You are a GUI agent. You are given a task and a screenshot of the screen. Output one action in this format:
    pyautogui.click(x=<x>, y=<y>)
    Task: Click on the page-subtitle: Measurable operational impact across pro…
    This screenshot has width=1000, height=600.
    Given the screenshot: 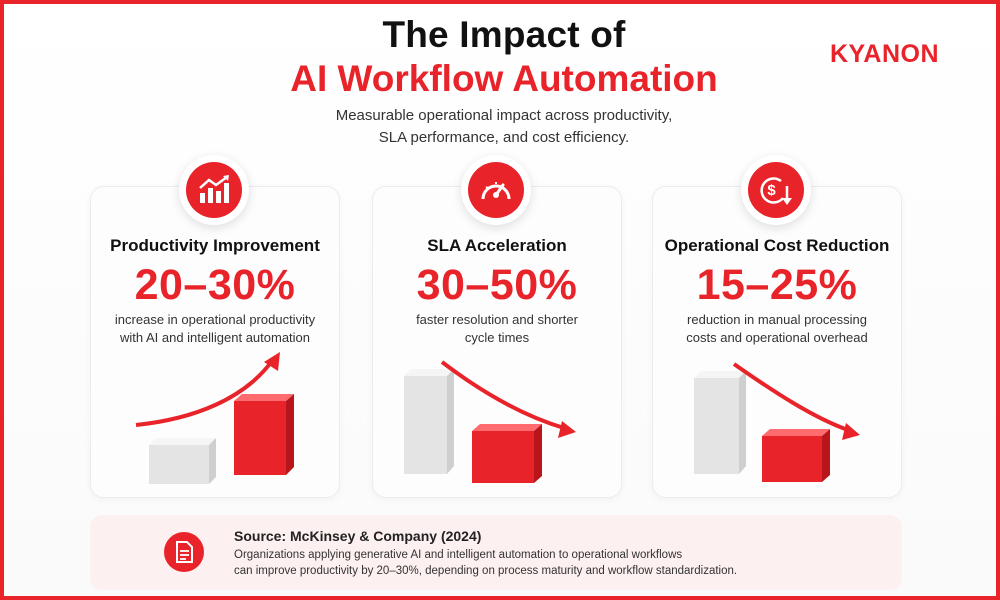 What is the action you would take?
    pyautogui.click(x=504, y=127)
    